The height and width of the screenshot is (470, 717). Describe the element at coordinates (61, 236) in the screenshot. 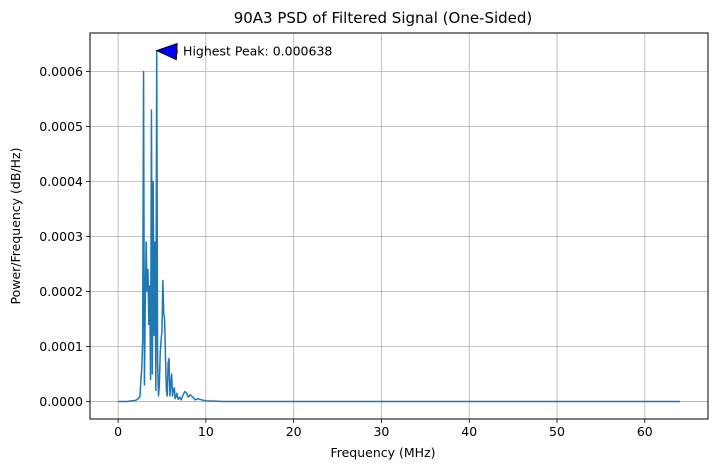

I see `y-tick-label: 0.0003` at that location.